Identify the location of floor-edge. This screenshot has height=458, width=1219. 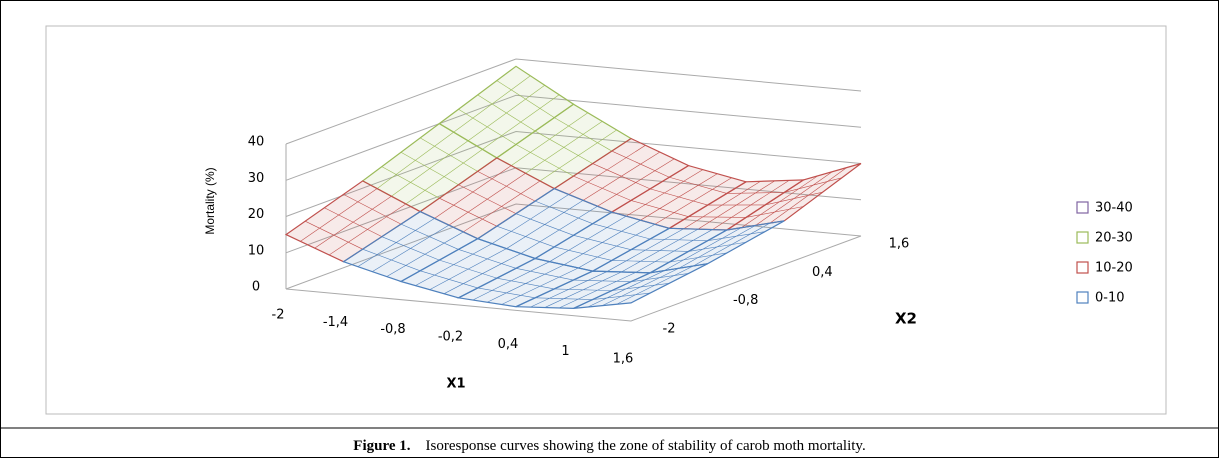
(573, 278).